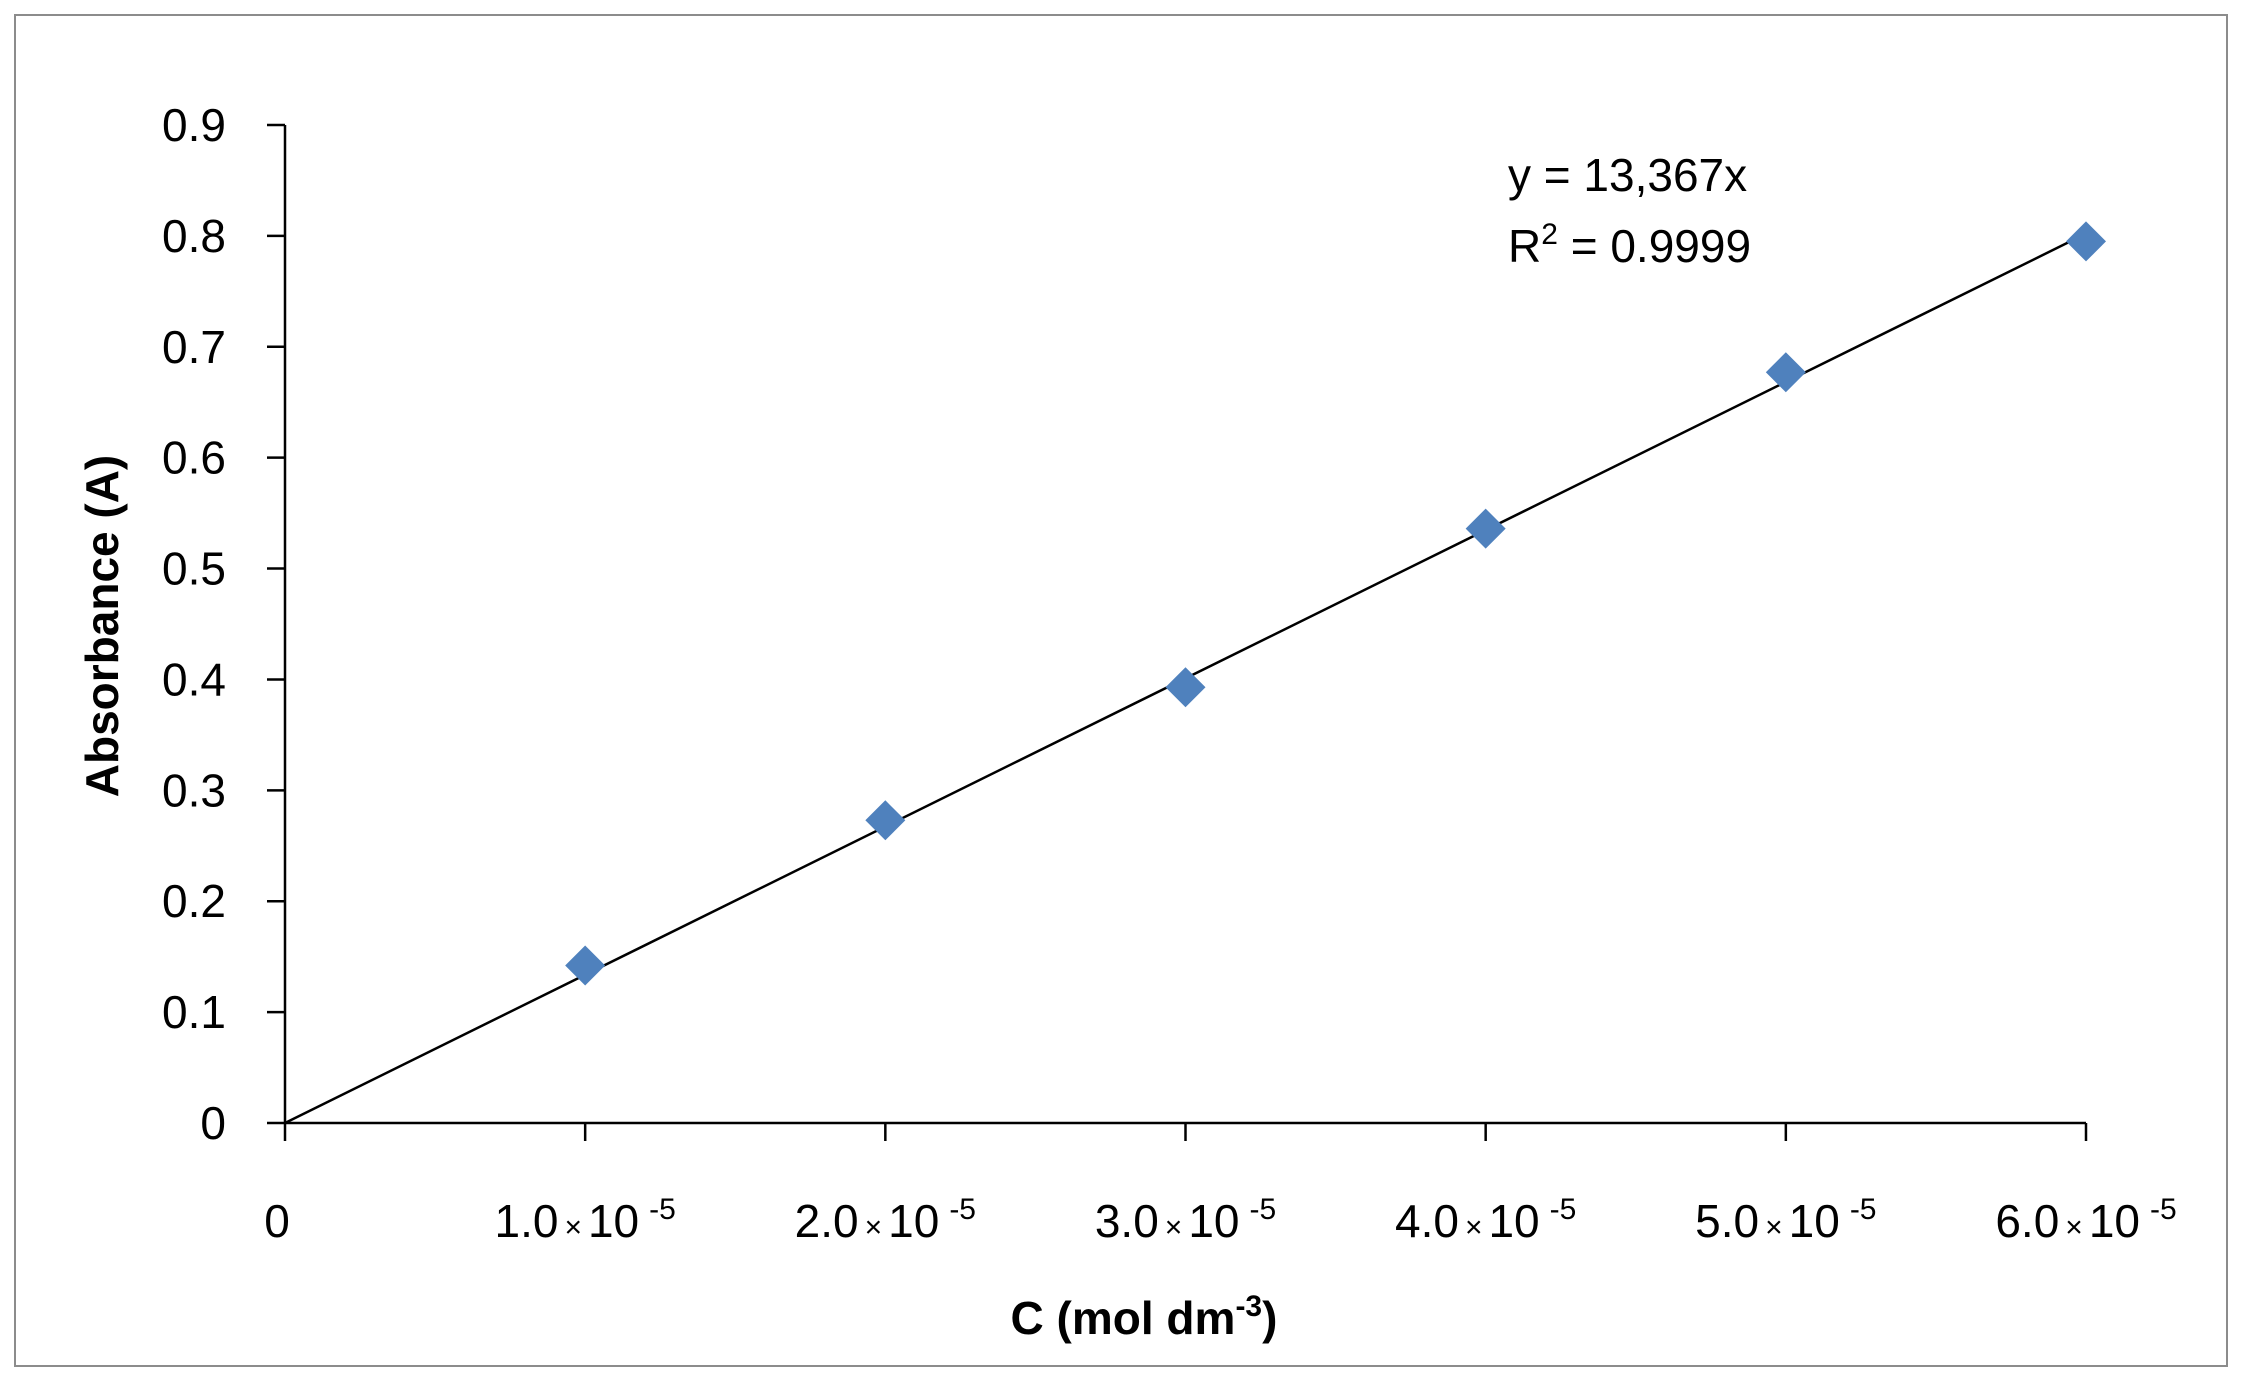 The image size is (2242, 1381). I want to click on y-axis-title: Absorbance (A), so click(102, 626).